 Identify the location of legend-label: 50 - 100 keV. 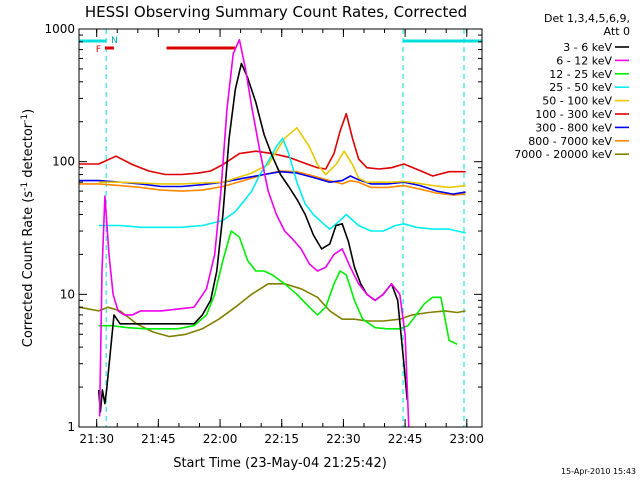
(577, 101).